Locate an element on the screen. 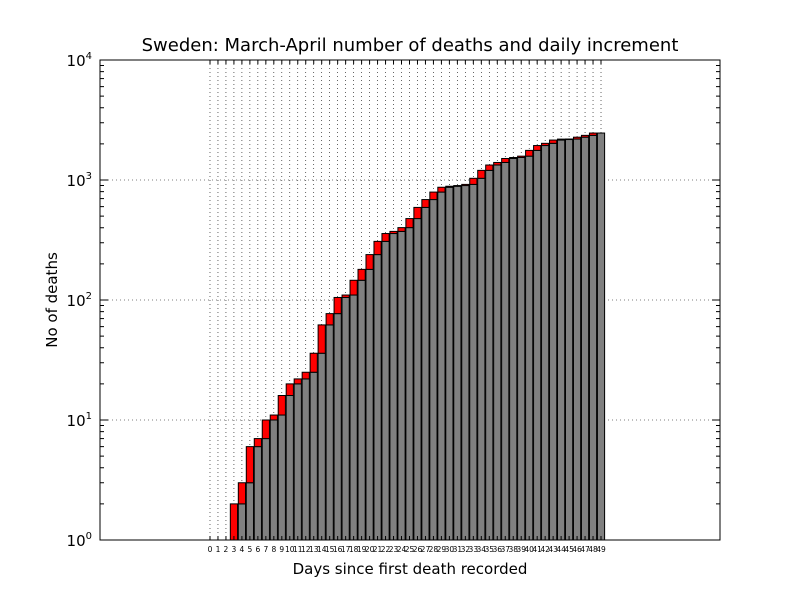 The width and height of the screenshot is (800, 604). x-tick-label: 21 is located at coordinates (378, 549).